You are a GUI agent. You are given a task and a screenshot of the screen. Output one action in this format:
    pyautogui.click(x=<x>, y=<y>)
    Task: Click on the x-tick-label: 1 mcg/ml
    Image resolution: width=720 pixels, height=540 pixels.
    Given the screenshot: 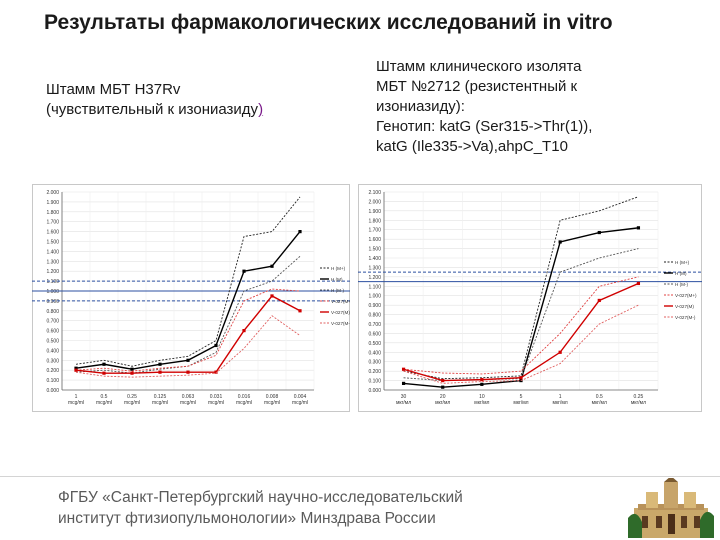 What is the action you would take?
    pyautogui.click(x=76, y=400)
    